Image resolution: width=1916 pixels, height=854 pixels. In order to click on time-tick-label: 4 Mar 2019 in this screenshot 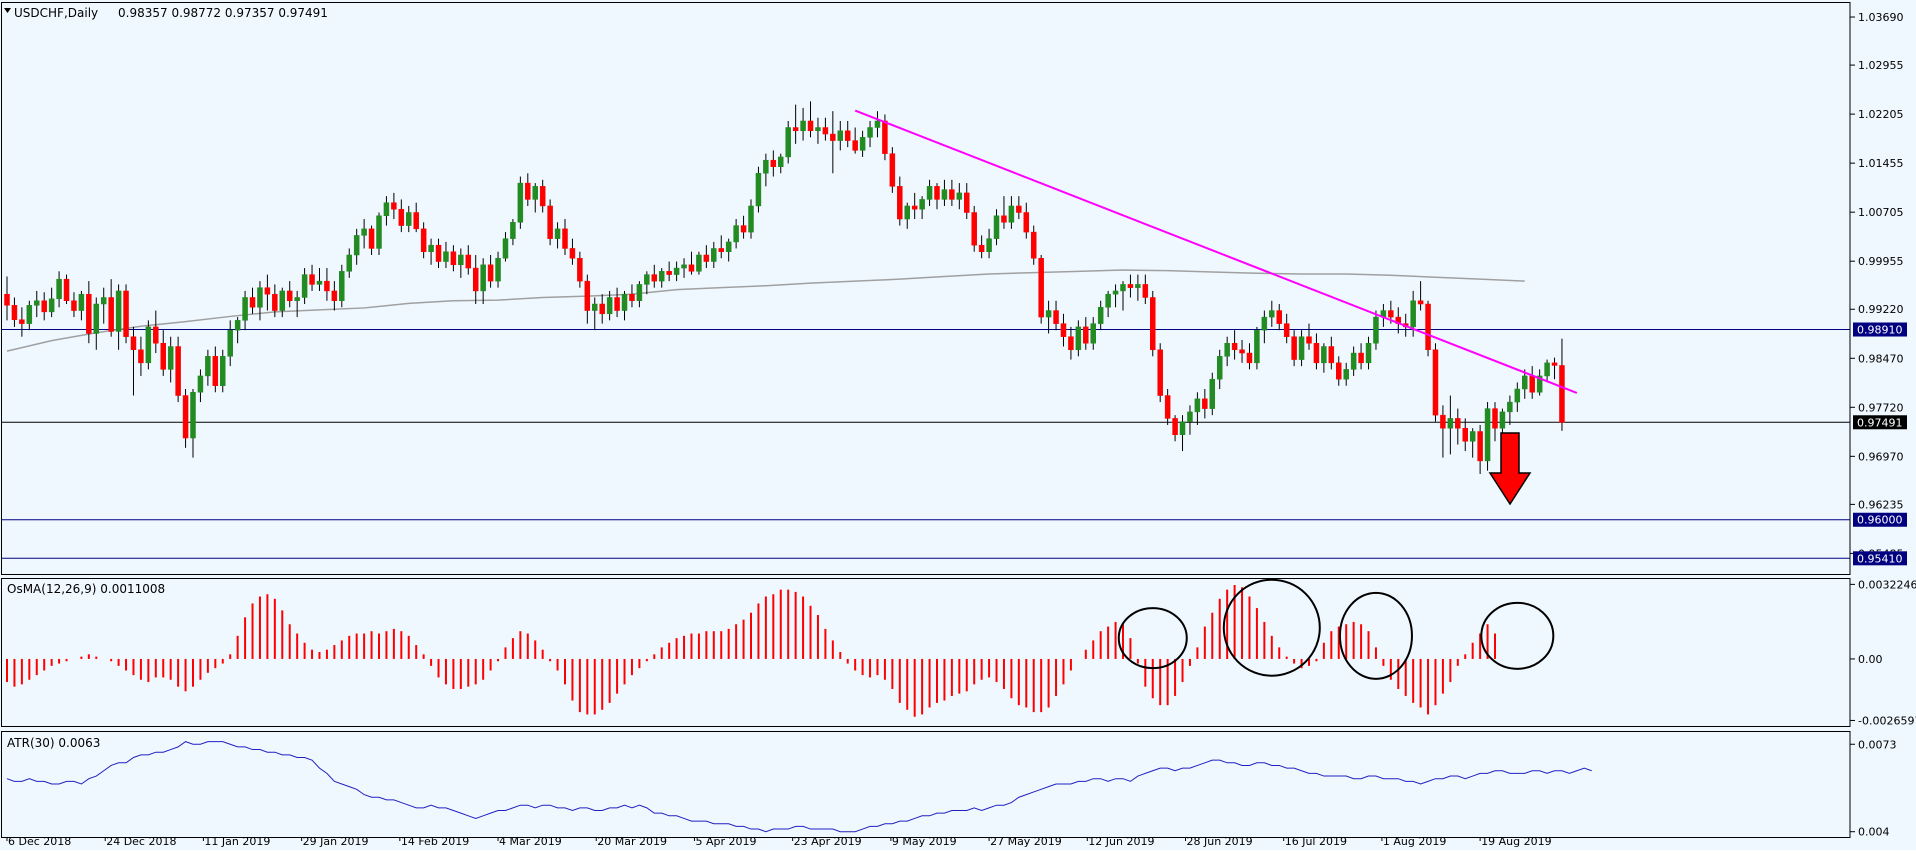, I will do `click(530, 841)`.